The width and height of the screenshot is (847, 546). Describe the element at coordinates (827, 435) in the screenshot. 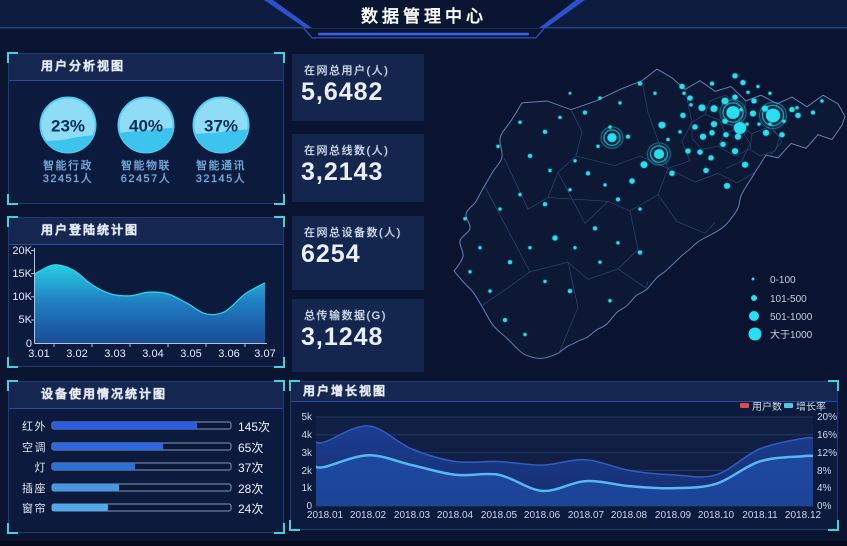

I see `svg-text: 16%` at that location.